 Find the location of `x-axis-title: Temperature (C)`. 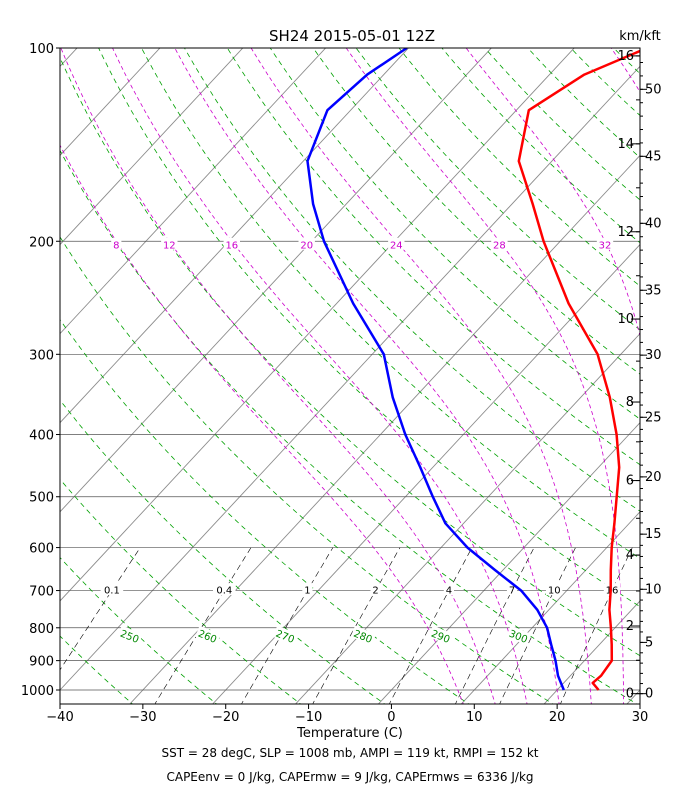

x-axis-title: Temperature (C) is located at coordinates (349, 733).